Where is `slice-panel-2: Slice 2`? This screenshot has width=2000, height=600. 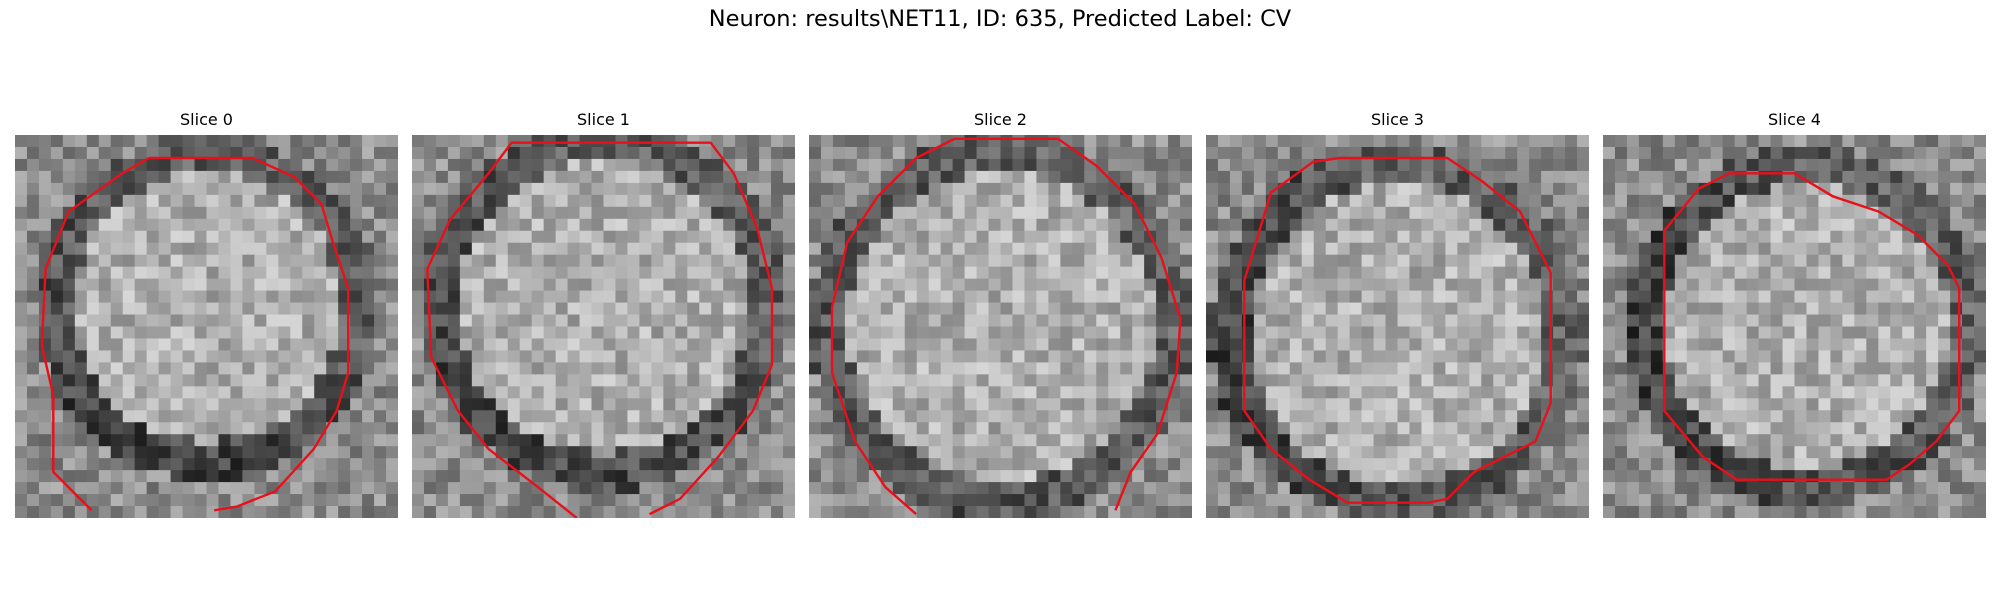
slice-panel-2: Slice 2 is located at coordinates (1000, 313).